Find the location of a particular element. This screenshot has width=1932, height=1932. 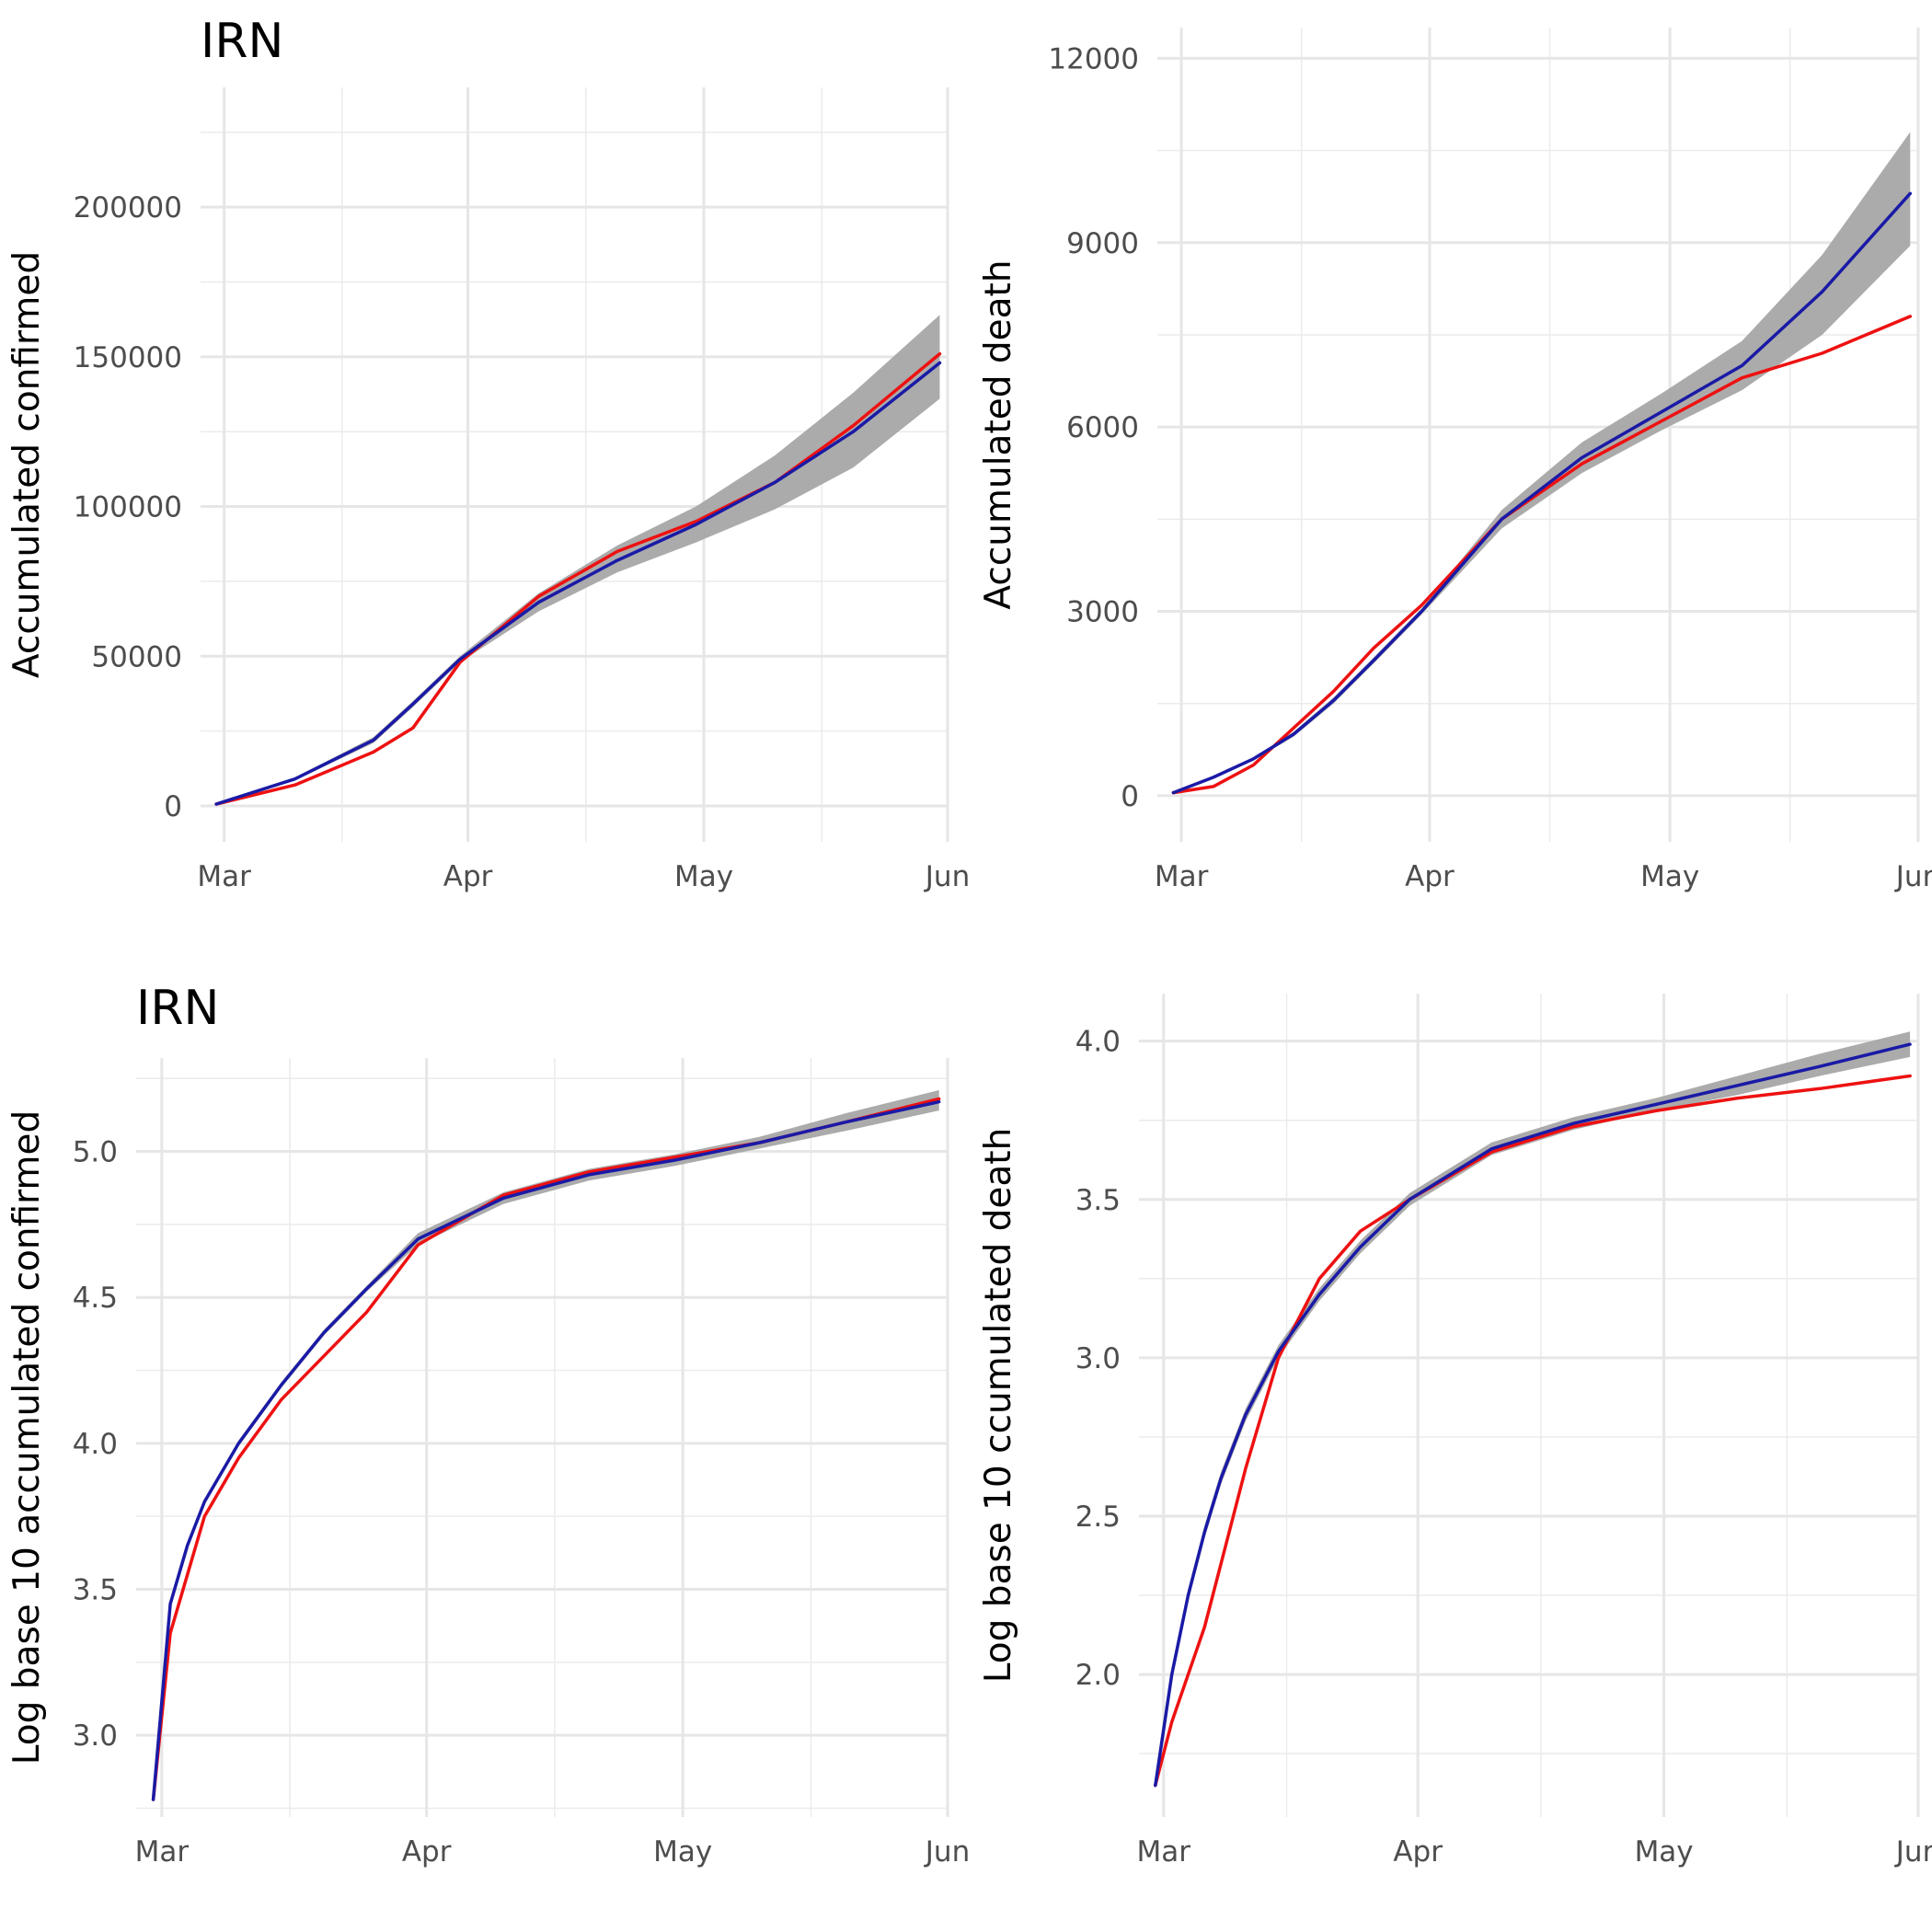

y-tick-label: 6000 is located at coordinates (1102, 427).